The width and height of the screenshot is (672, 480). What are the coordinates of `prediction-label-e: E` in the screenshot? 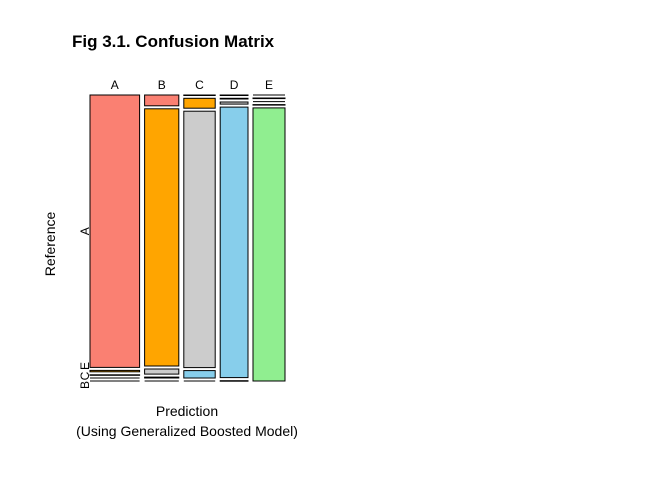 It's located at (269, 85).